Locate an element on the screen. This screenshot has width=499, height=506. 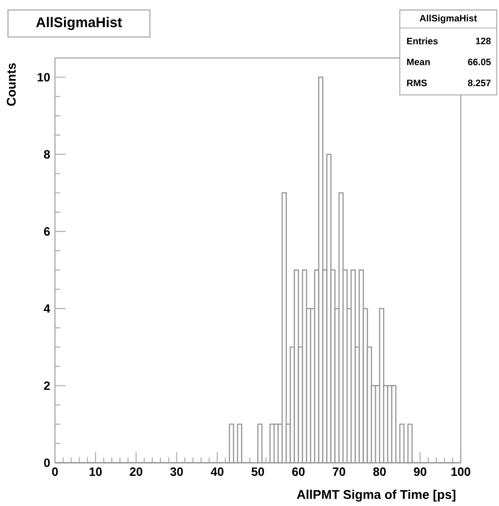
chart-title: AllSigmaHist is located at coordinates (79, 23).